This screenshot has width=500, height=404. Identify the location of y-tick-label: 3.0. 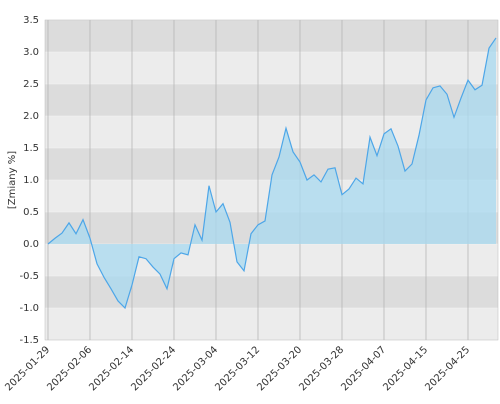
(31, 52).